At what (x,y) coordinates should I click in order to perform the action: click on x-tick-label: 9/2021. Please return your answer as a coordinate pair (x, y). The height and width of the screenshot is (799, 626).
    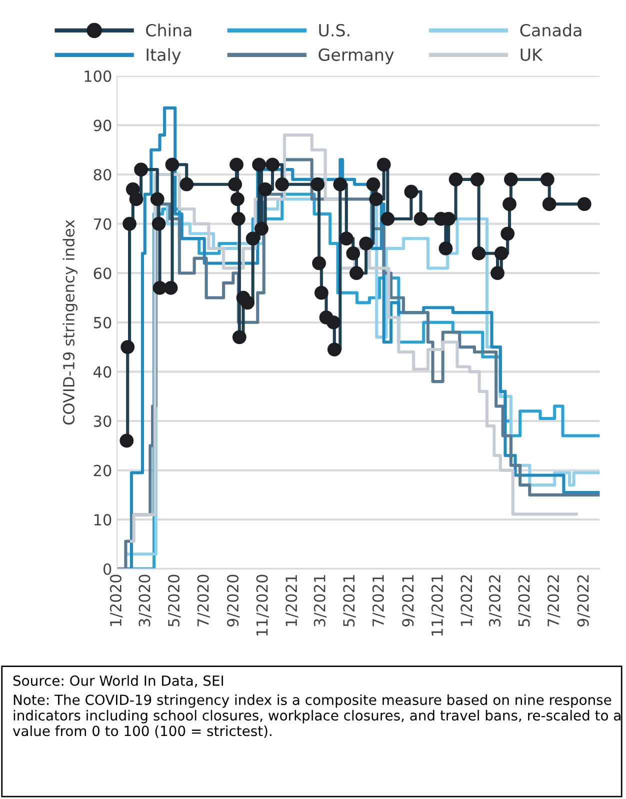
    Looking at the image, I should click on (408, 601).